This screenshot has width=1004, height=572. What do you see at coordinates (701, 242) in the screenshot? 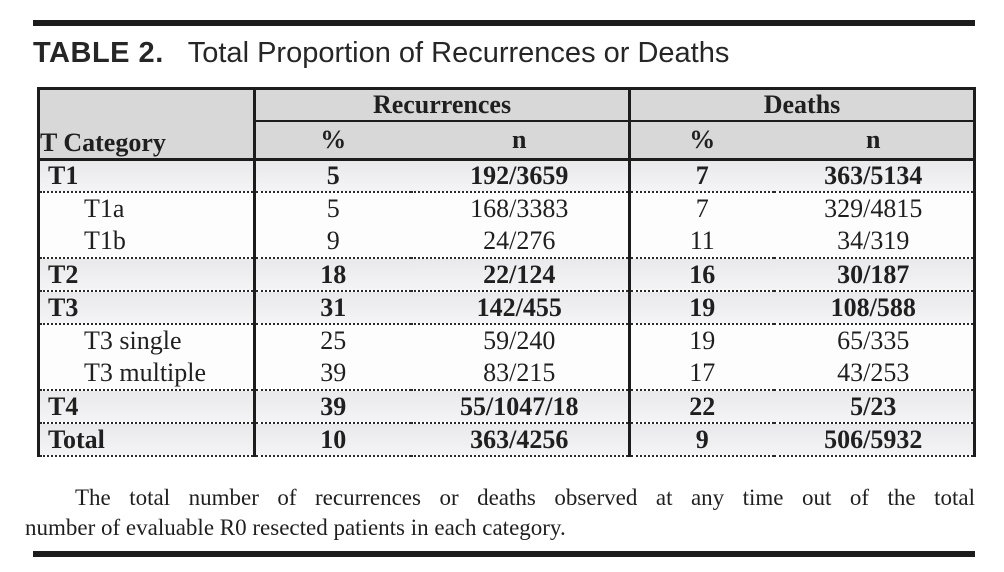
I see `deaths-percent: 11` at bounding box center [701, 242].